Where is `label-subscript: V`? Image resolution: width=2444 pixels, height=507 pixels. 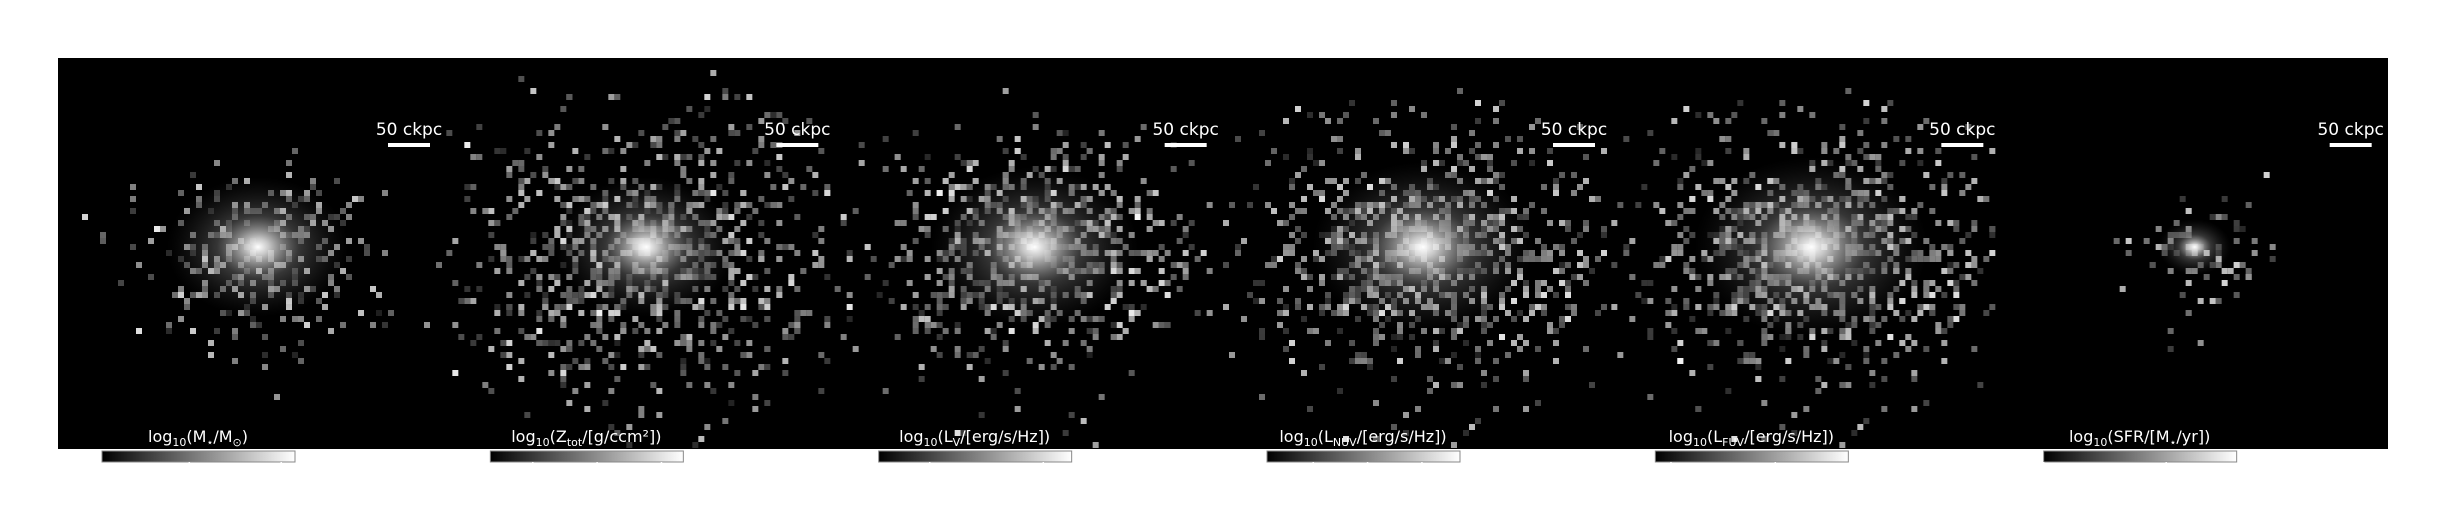 label-subscript: V is located at coordinates (957, 442).